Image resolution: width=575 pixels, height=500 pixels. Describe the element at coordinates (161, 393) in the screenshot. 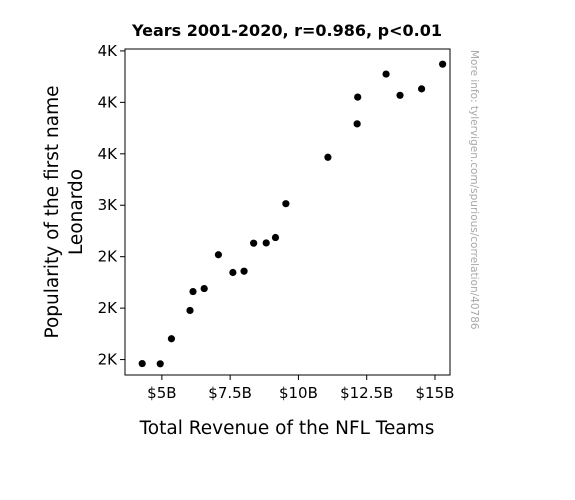

I see `x-tick-label: $5B` at that location.